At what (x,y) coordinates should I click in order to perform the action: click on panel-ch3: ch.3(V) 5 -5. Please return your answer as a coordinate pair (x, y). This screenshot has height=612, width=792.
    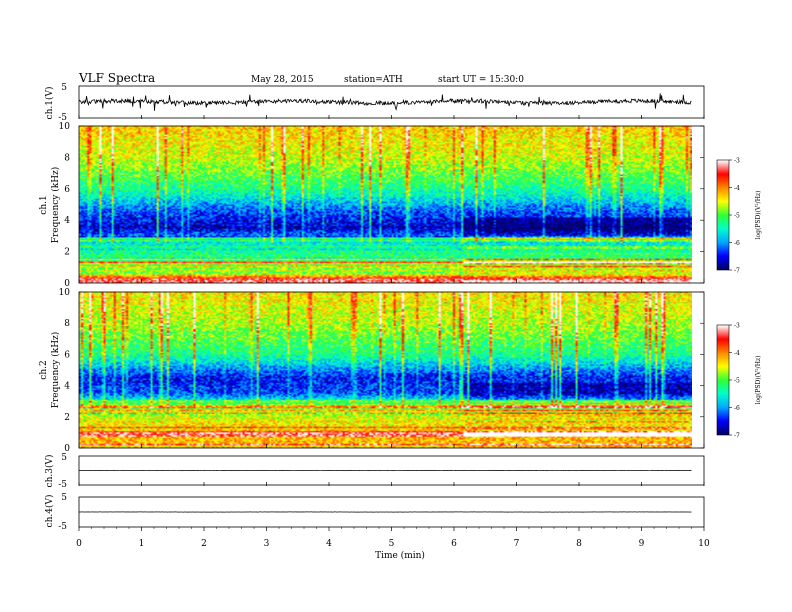
    Looking at the image, I should click on (374, 471).